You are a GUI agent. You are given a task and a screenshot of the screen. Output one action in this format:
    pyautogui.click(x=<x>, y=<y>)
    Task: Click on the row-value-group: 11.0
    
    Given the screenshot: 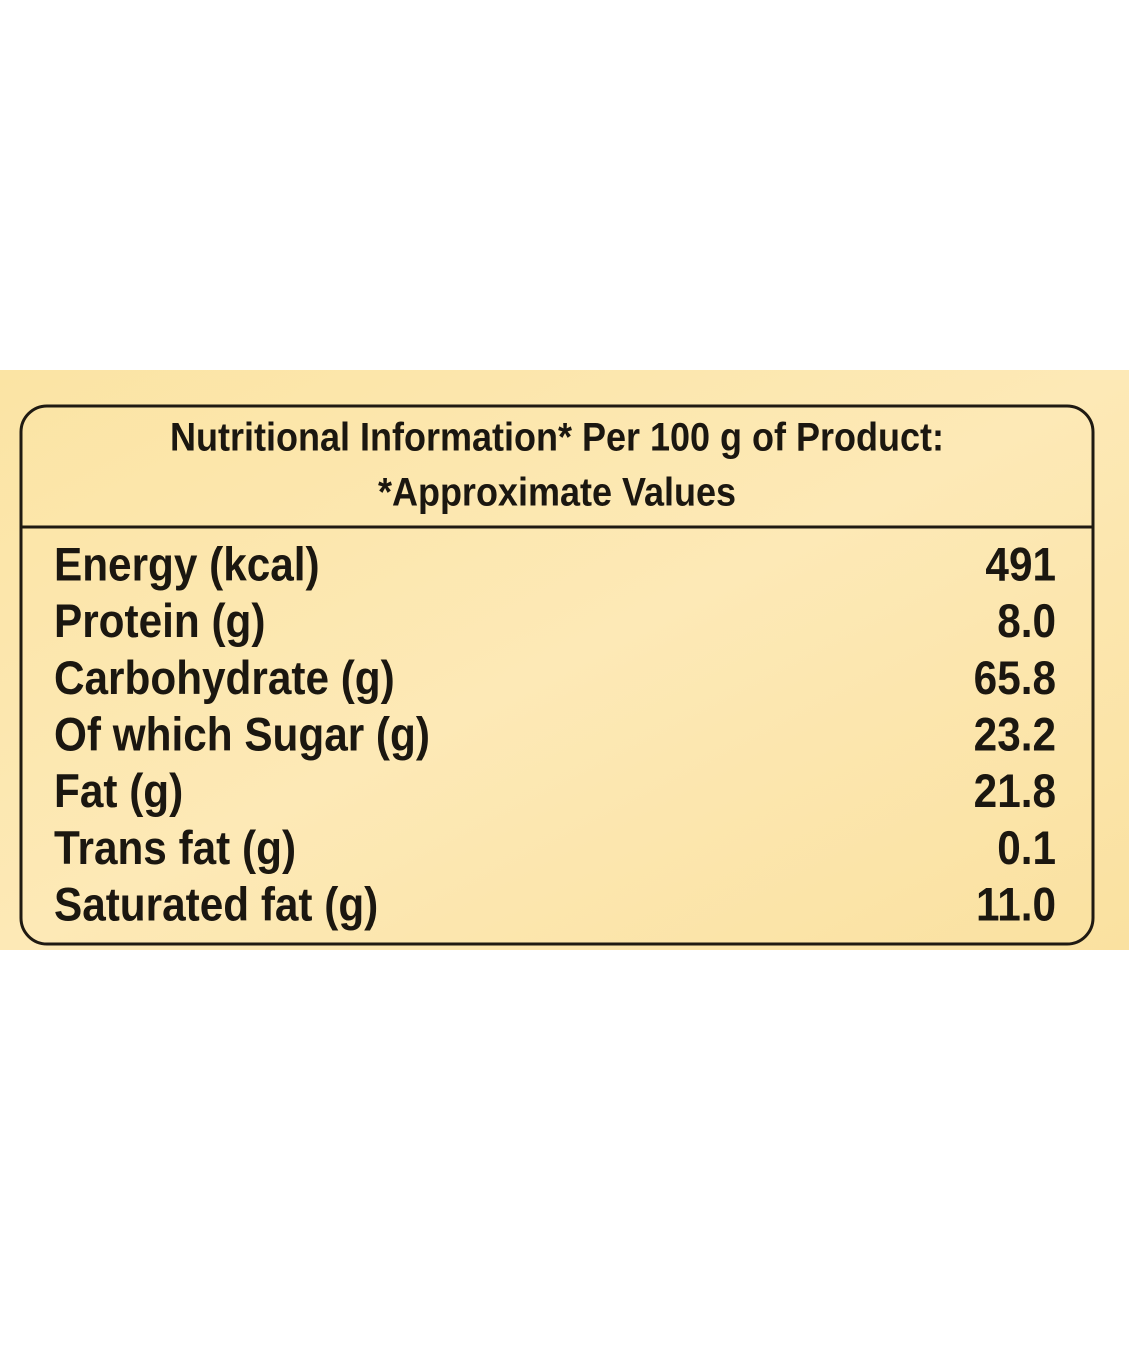 What is the action you would take?
    pyautogui.click(x=1016, y=906)
    